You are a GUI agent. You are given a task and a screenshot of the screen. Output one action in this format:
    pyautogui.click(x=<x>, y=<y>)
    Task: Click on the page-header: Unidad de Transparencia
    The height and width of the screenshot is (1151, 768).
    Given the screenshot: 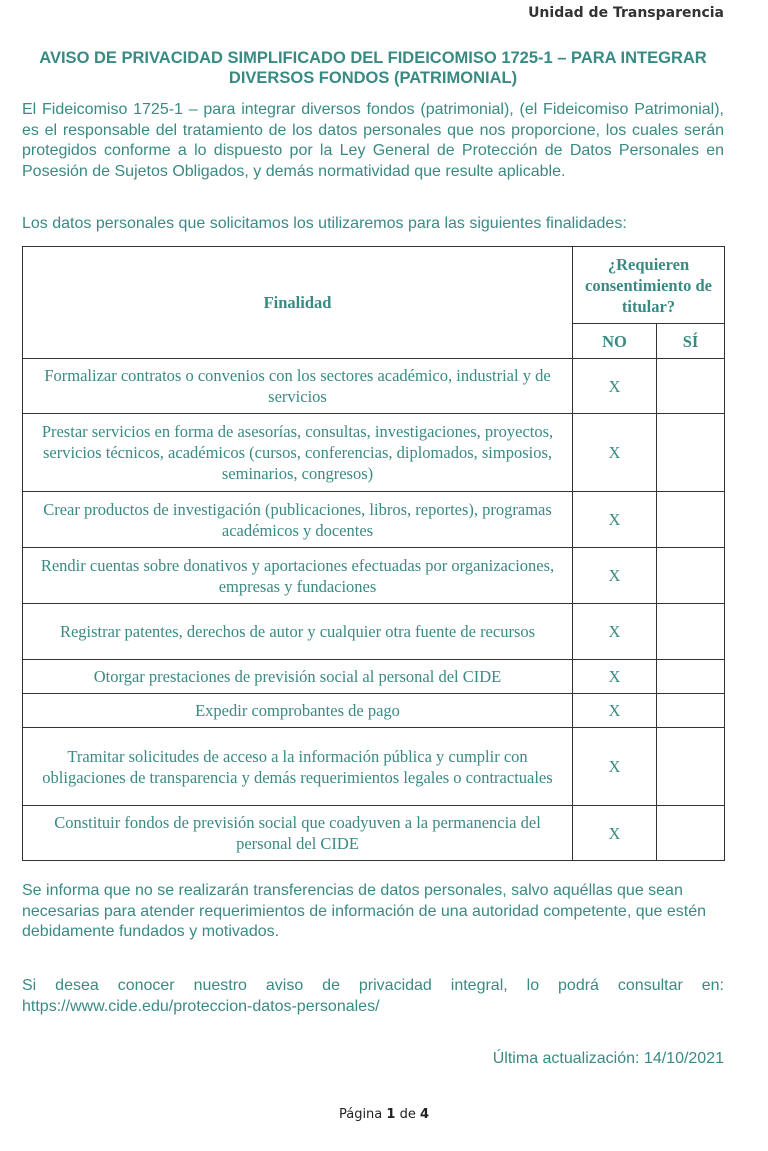 What is the action you would take?
    pyautogui.click(x=626, y=13)
    